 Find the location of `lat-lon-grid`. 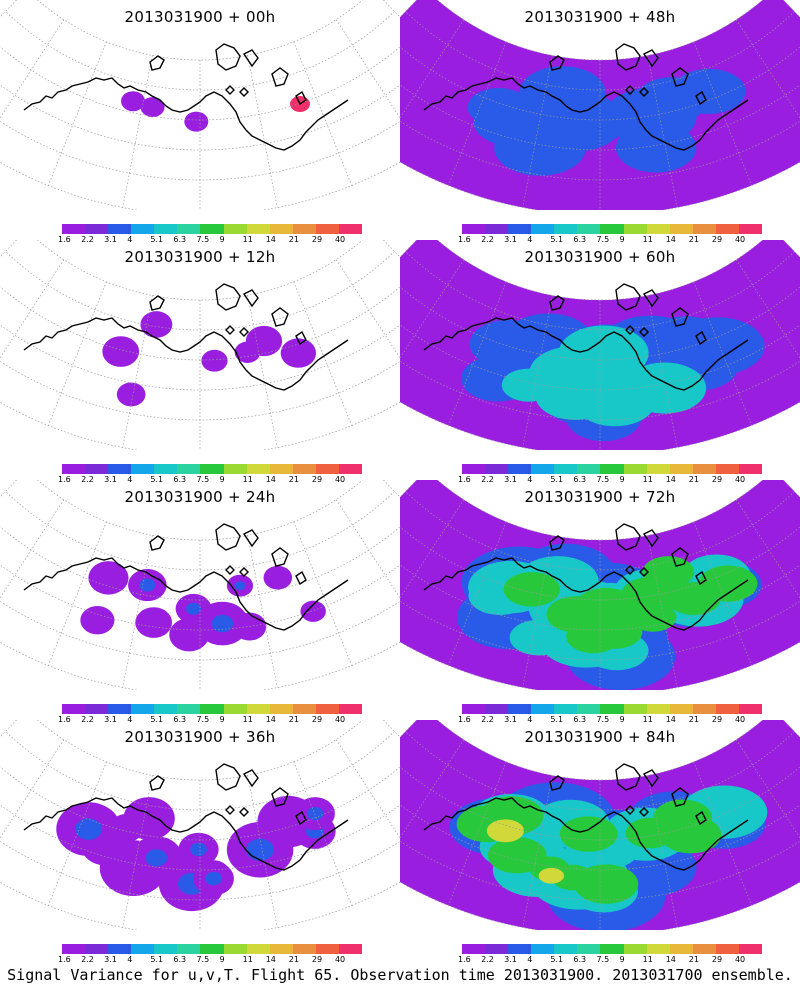

lat-lon-grid is located at coordinates (200, 825).